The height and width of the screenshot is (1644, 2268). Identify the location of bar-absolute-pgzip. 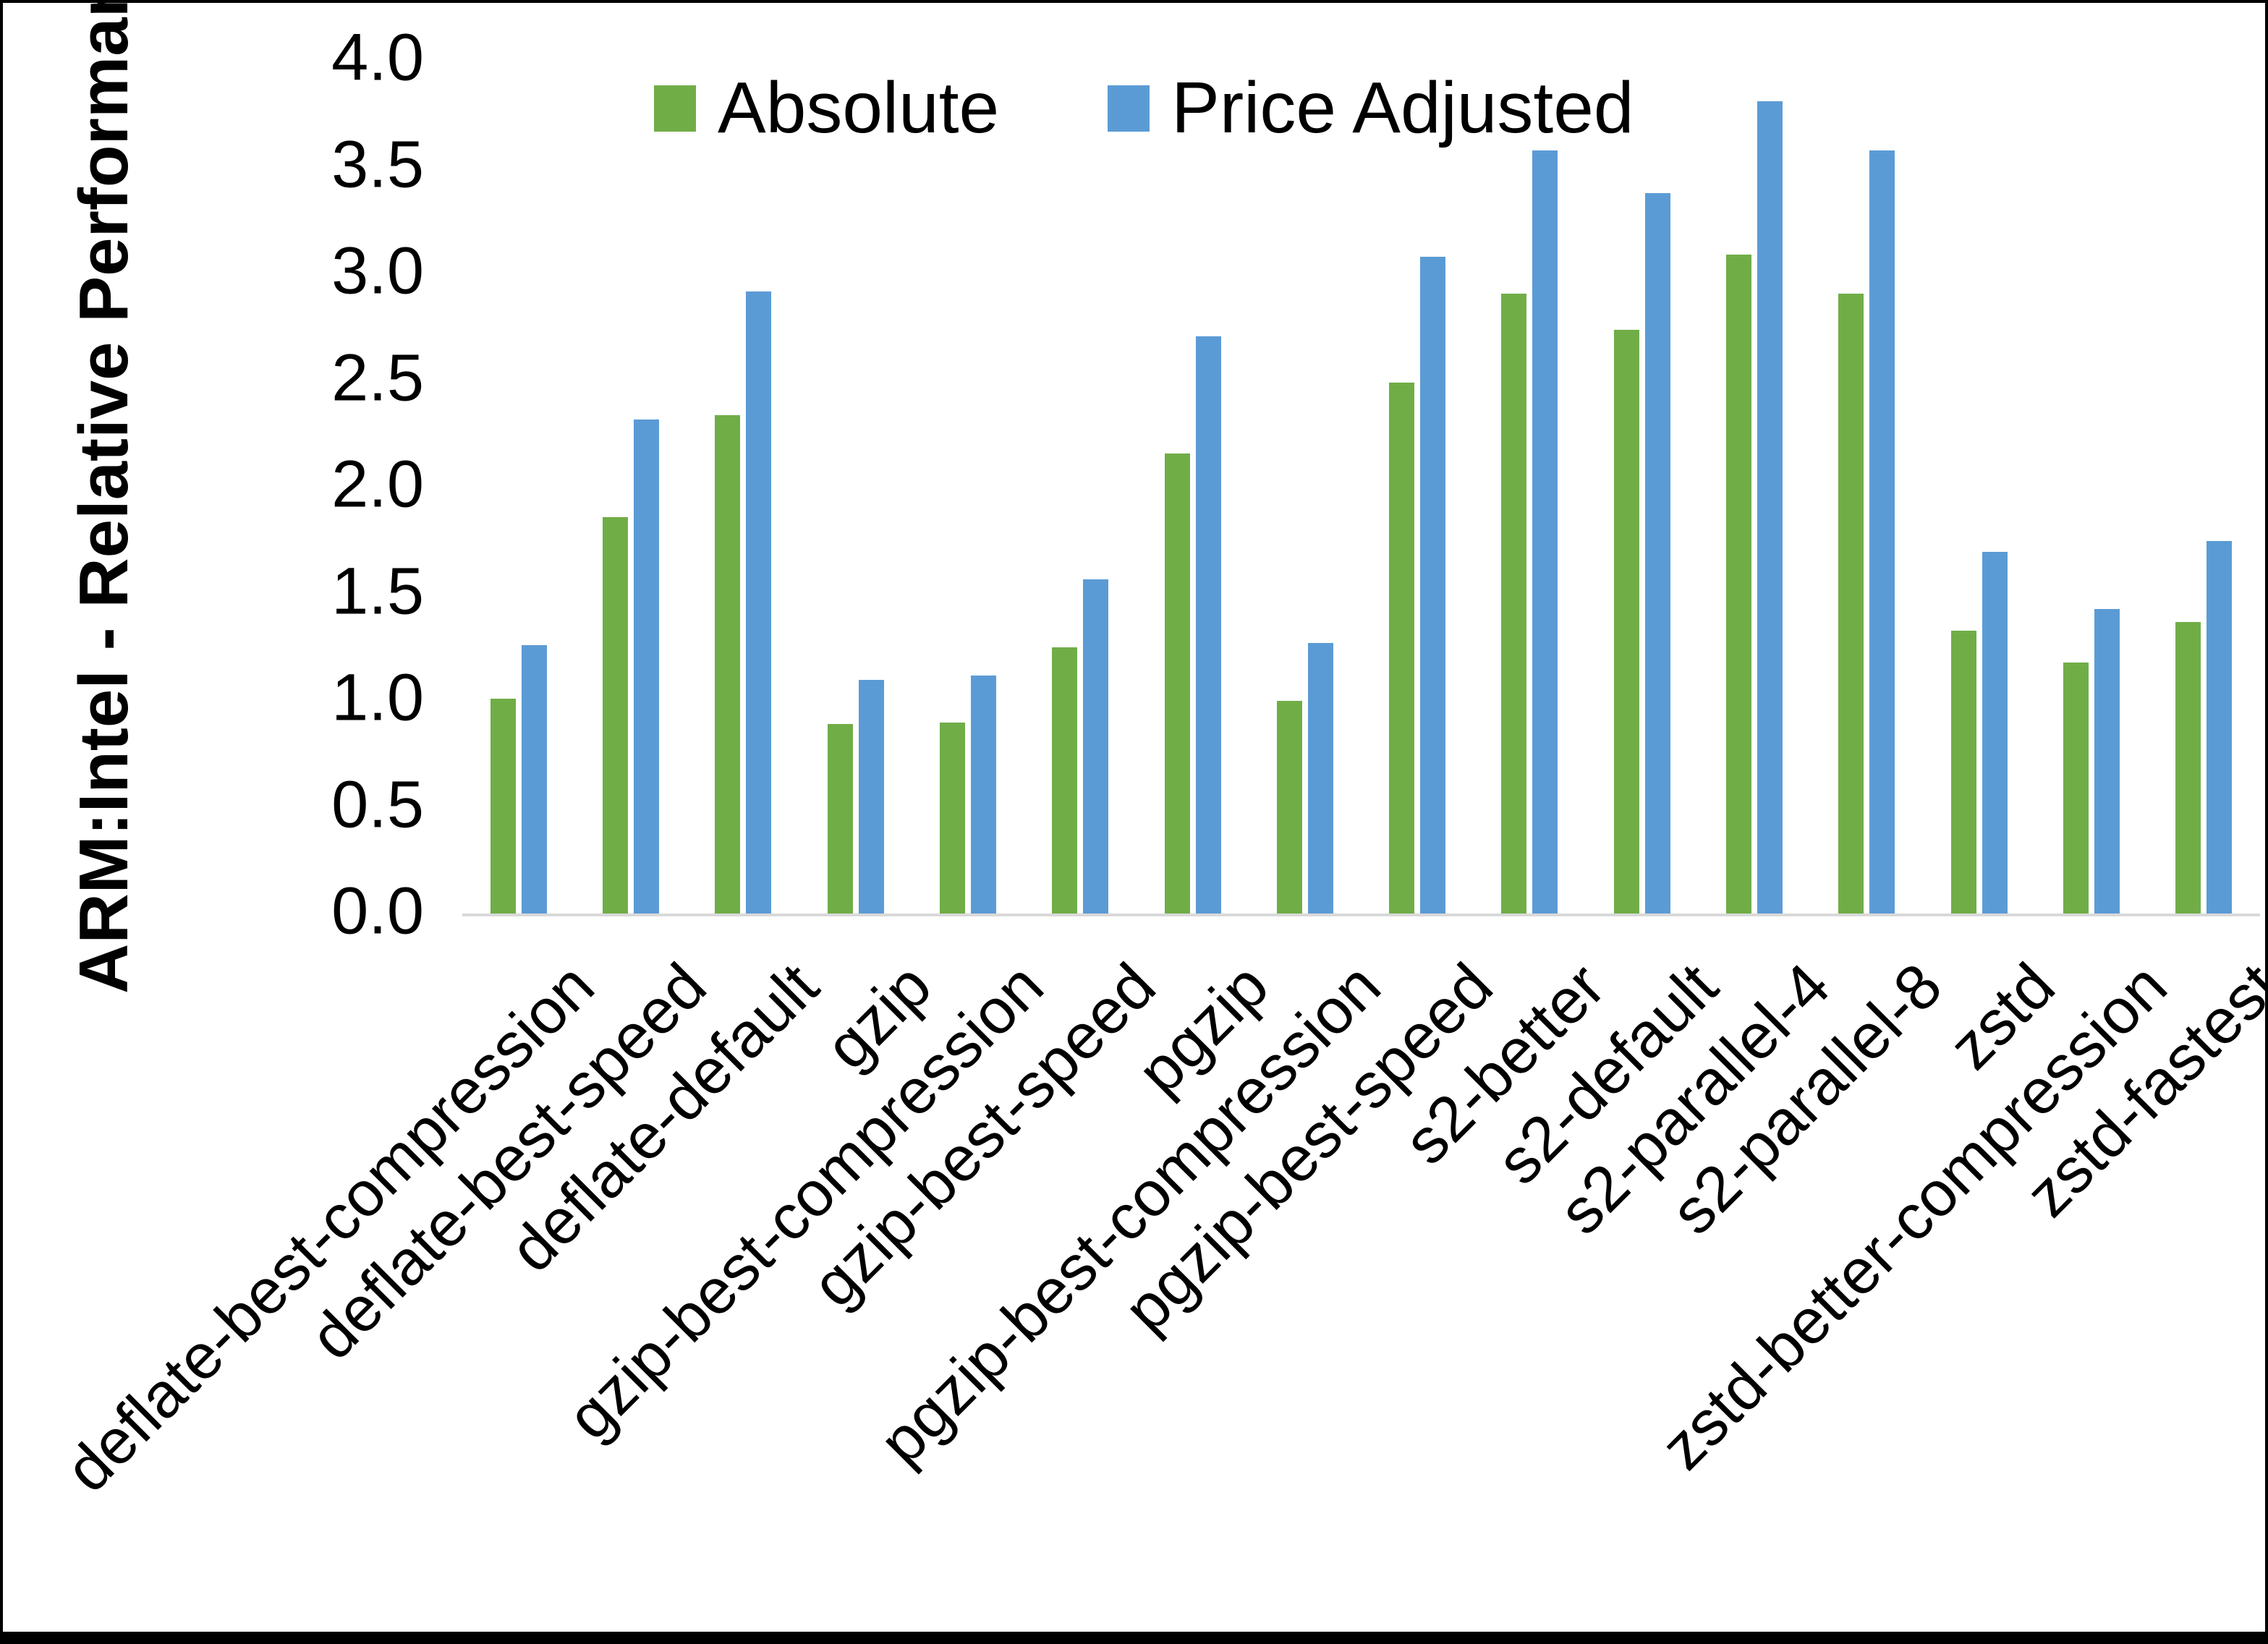
(1177, 683).